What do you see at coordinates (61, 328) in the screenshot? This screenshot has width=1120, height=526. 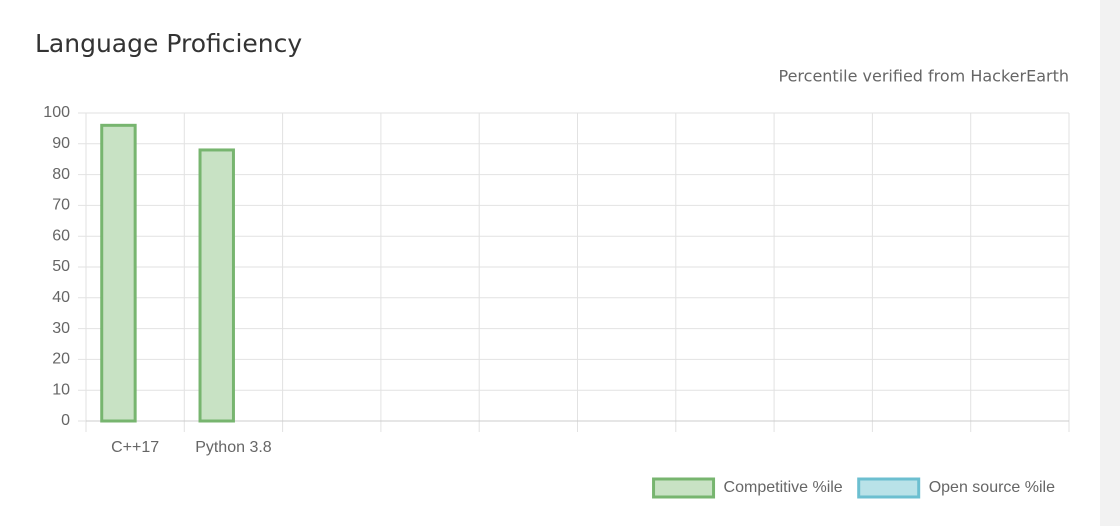 I see `y-tick-label: 30` at bounding box center [61, 328].